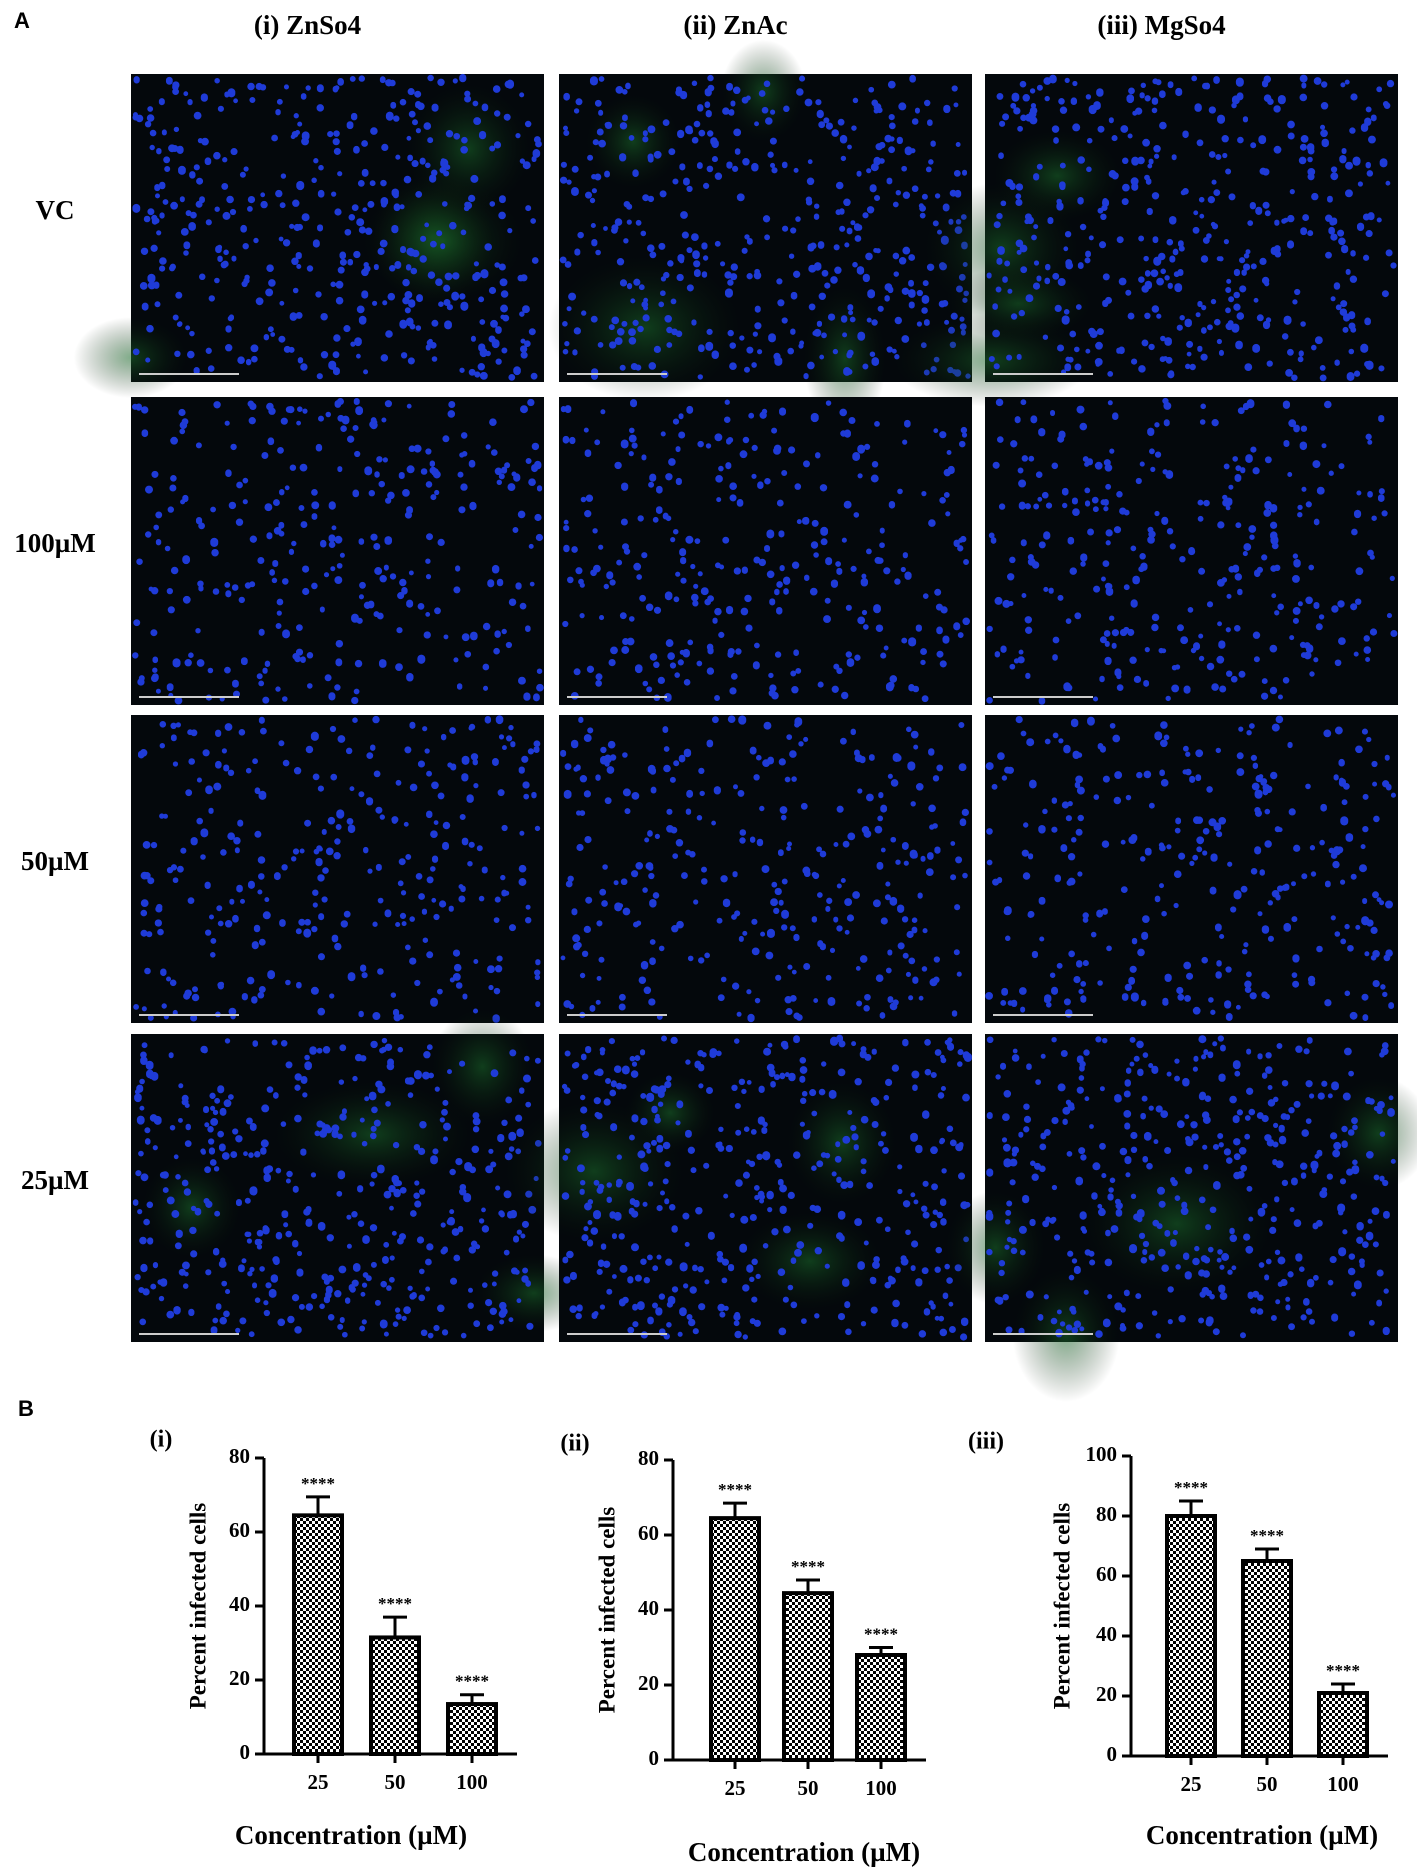 The height and width of the screenshot is (1869, 1417). I want to click on panel-label: B, so click(26, 1408).